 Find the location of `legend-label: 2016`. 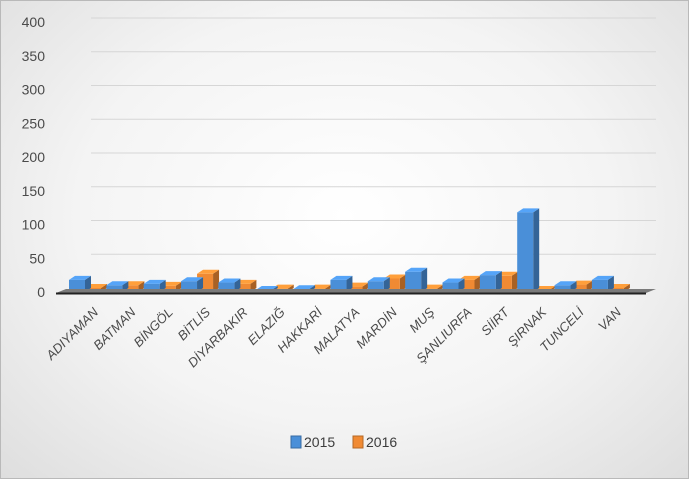

legend-label: 2016 is located at coordinates (381, 442).